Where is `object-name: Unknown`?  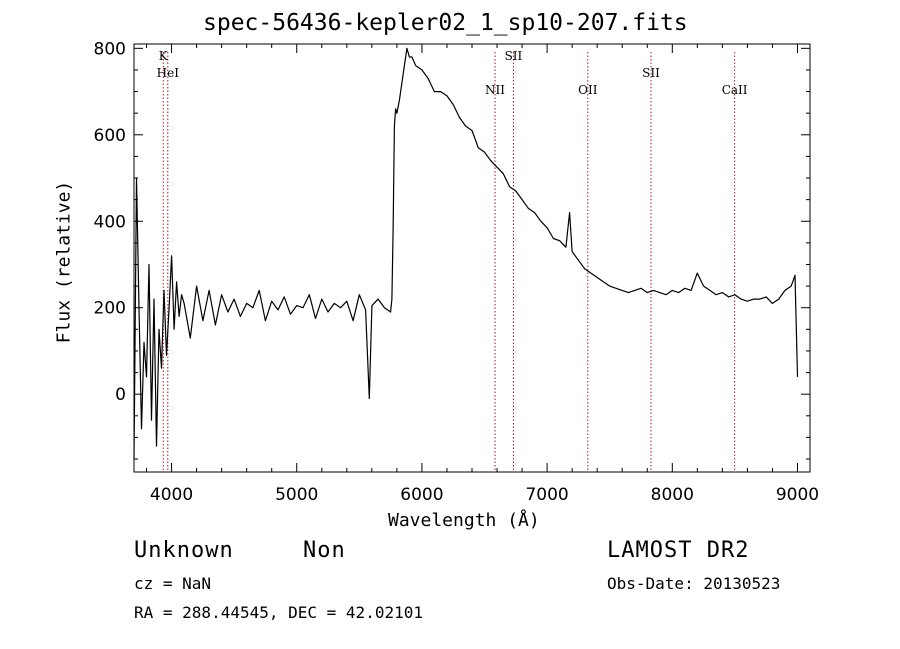
object-name: Unknown is located at coordinates (184, 550).